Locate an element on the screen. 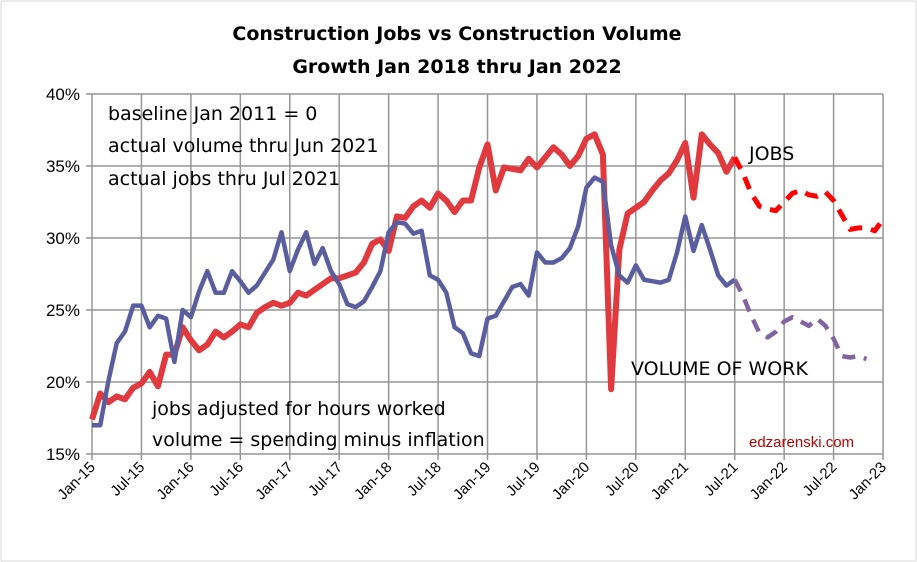  volume-forecast-line is located at coordinates (800, 320).